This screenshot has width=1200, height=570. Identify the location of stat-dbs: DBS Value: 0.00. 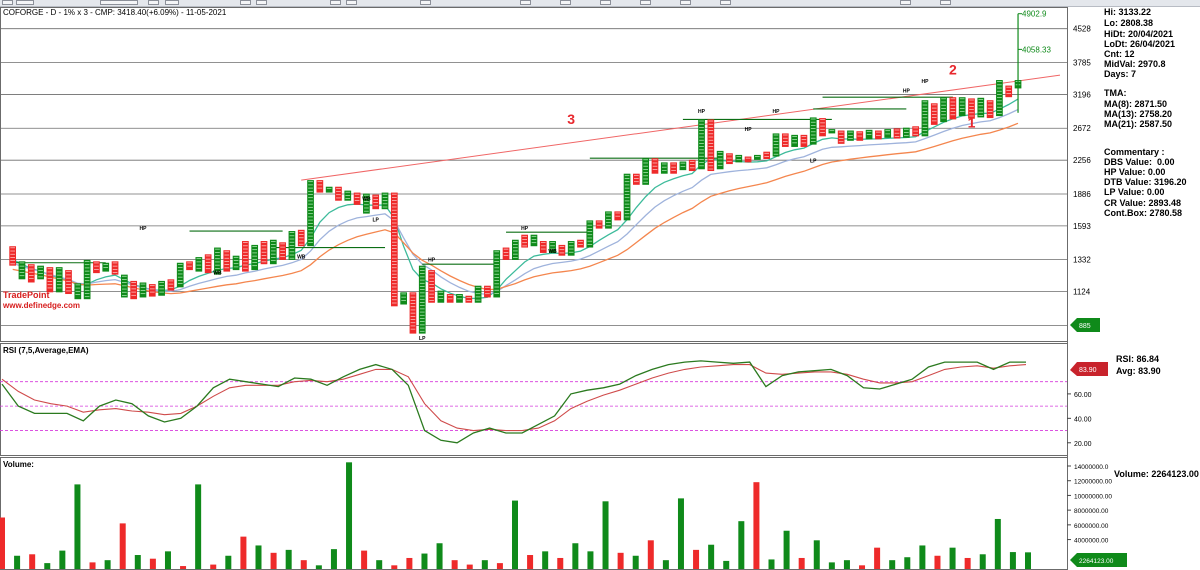
(1139, 162).